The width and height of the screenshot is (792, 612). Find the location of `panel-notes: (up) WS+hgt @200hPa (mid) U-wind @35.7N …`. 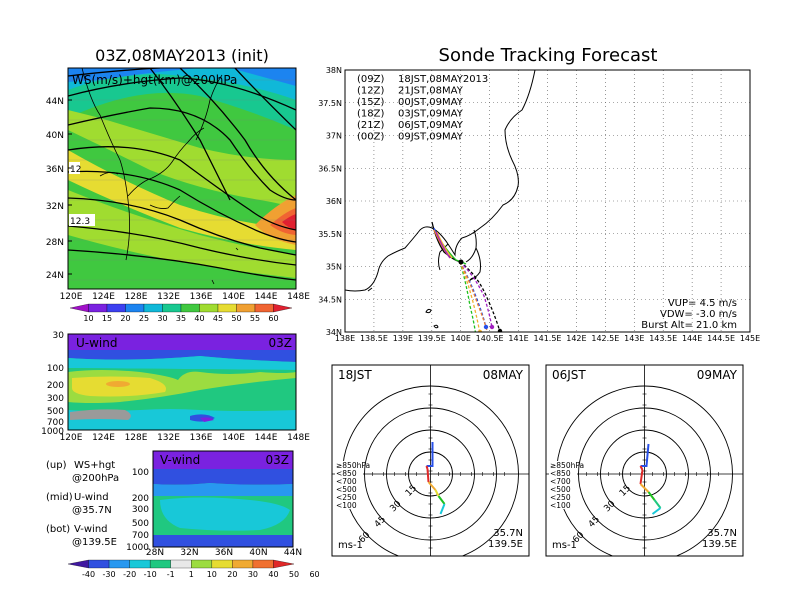

panel-notes: (up) WS+hgt @200hPa (mid) U-wind @35.7N … is located at coordinates (82, 504).